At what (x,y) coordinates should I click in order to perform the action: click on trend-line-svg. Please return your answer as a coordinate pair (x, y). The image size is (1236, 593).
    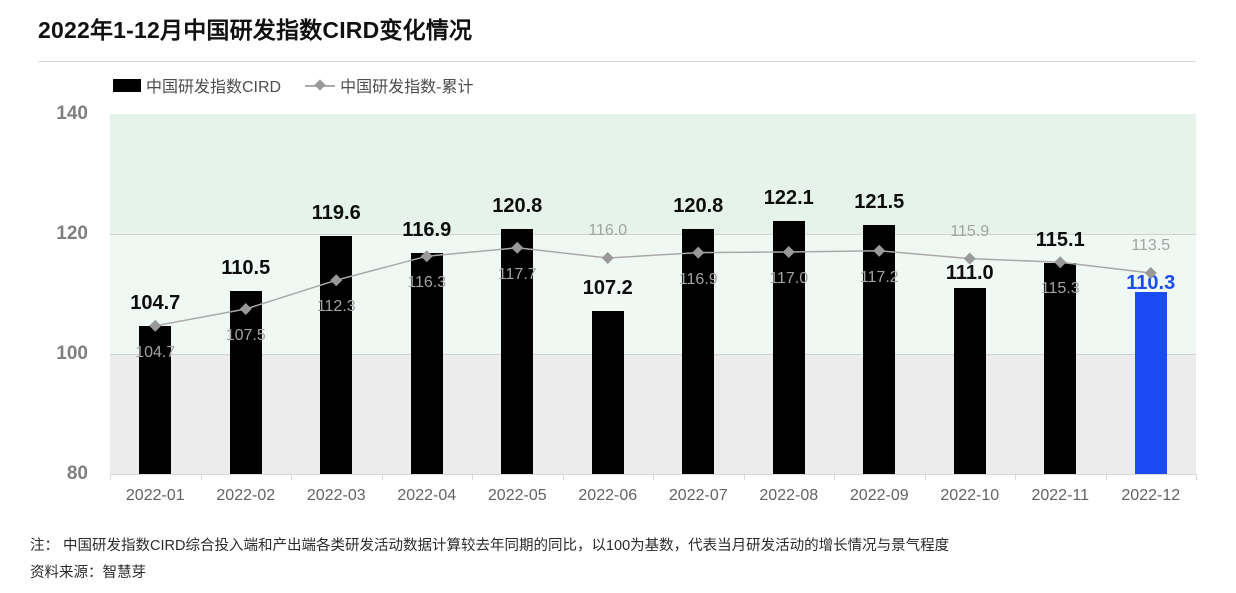
    Looking at the image, I should click on (653, 286).